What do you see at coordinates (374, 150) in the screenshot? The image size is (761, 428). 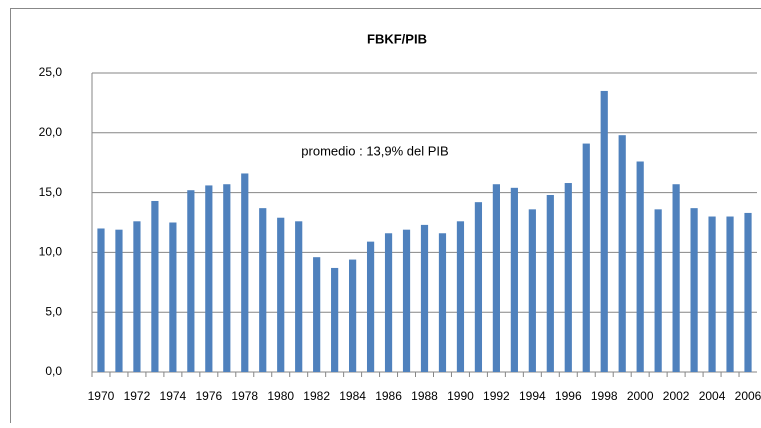 I see `annotation: promedio : 13,9% del PIB` at bounding box center [374, 150].